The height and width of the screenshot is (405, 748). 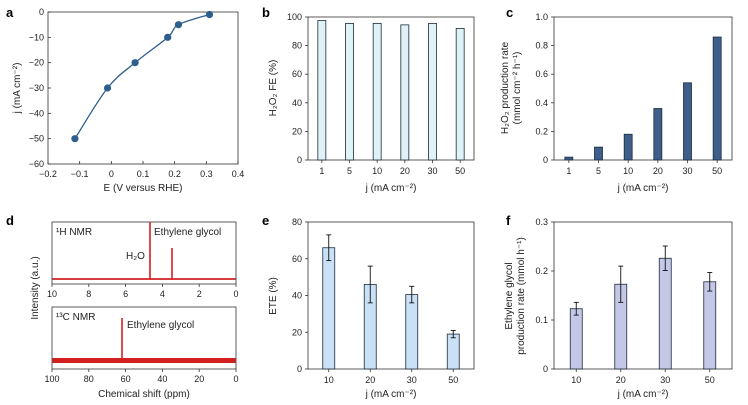 What do you see at coordinates (391, 394) in the screenshot?
I see `x-axis-label-e: j (mA cm⁻²)` at bounding box center [391, 394].